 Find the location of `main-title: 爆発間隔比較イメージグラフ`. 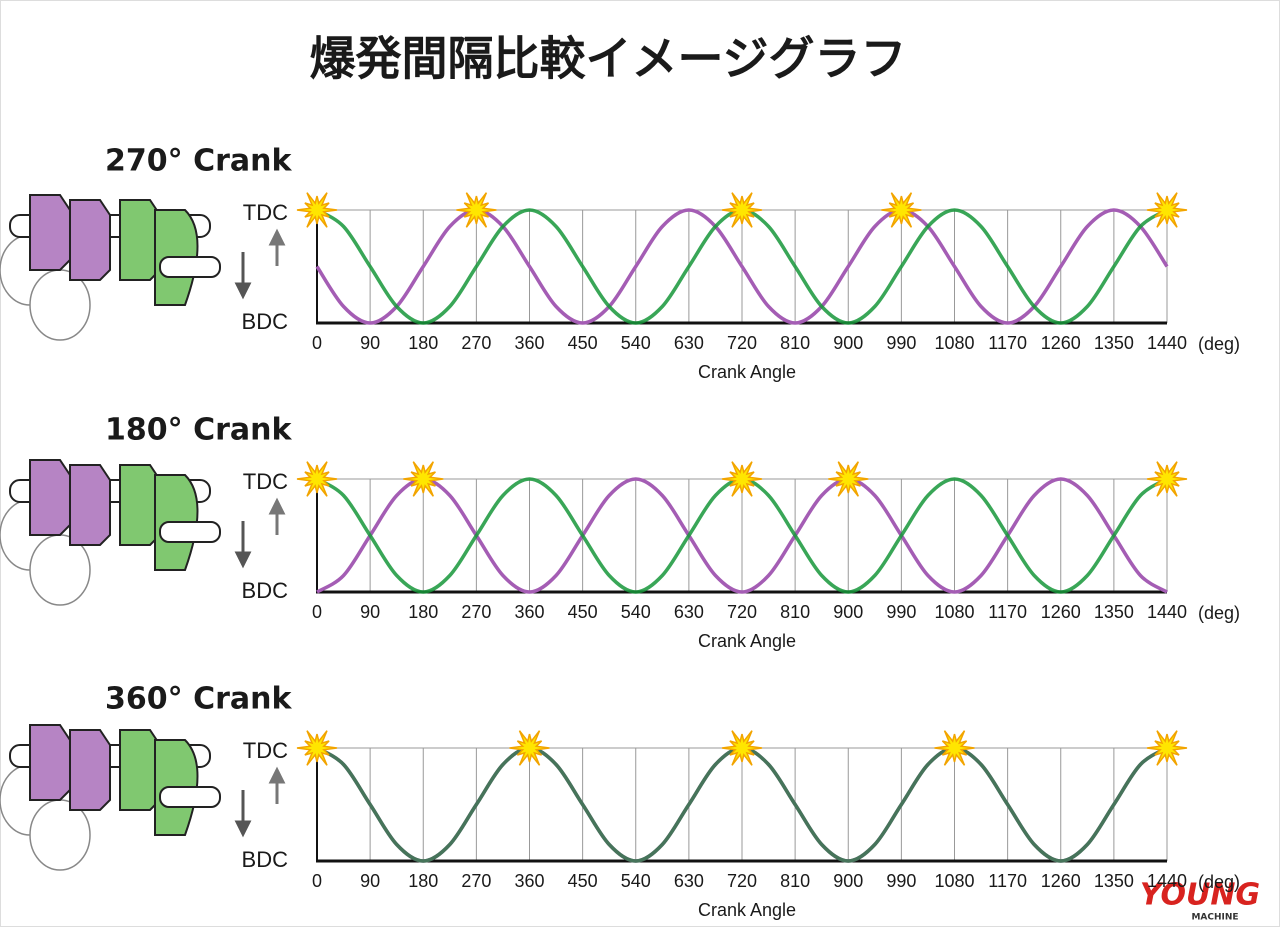

main-title: 爆発間隔比較イメージグラフ is located at coordinates (607, 59).